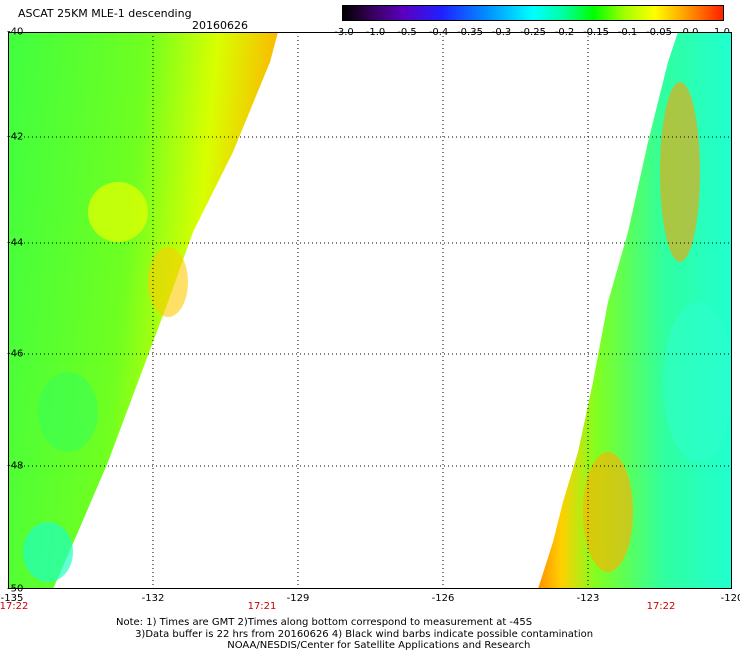 This screenshot has width=740, height=652. Describe the element at coordinates (105, 13) in the screenshot. I see `map-title: ASCAT 25KM MLE-1 descending` at that location.